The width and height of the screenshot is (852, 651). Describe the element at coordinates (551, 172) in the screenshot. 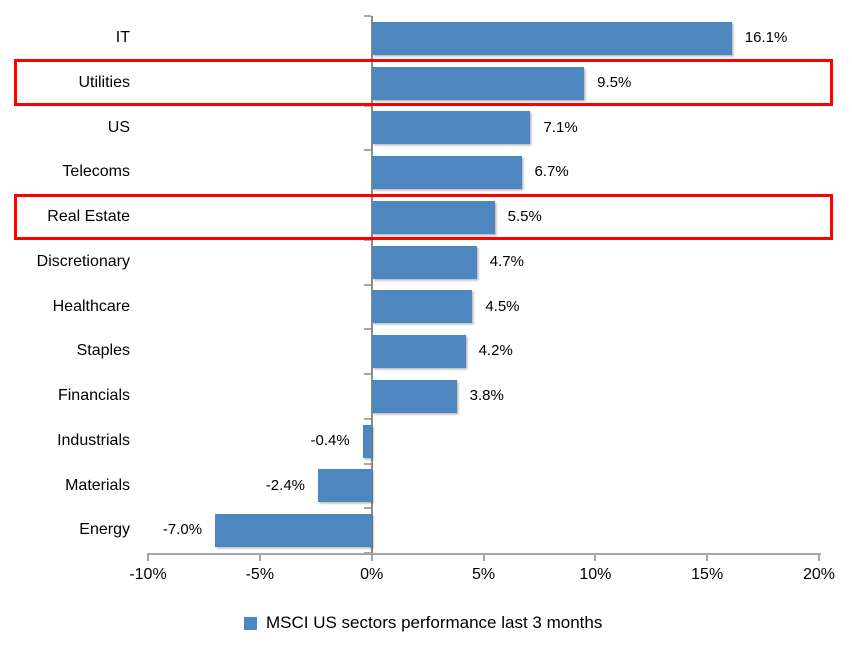

I see `value-label: 6.7%` at that location.